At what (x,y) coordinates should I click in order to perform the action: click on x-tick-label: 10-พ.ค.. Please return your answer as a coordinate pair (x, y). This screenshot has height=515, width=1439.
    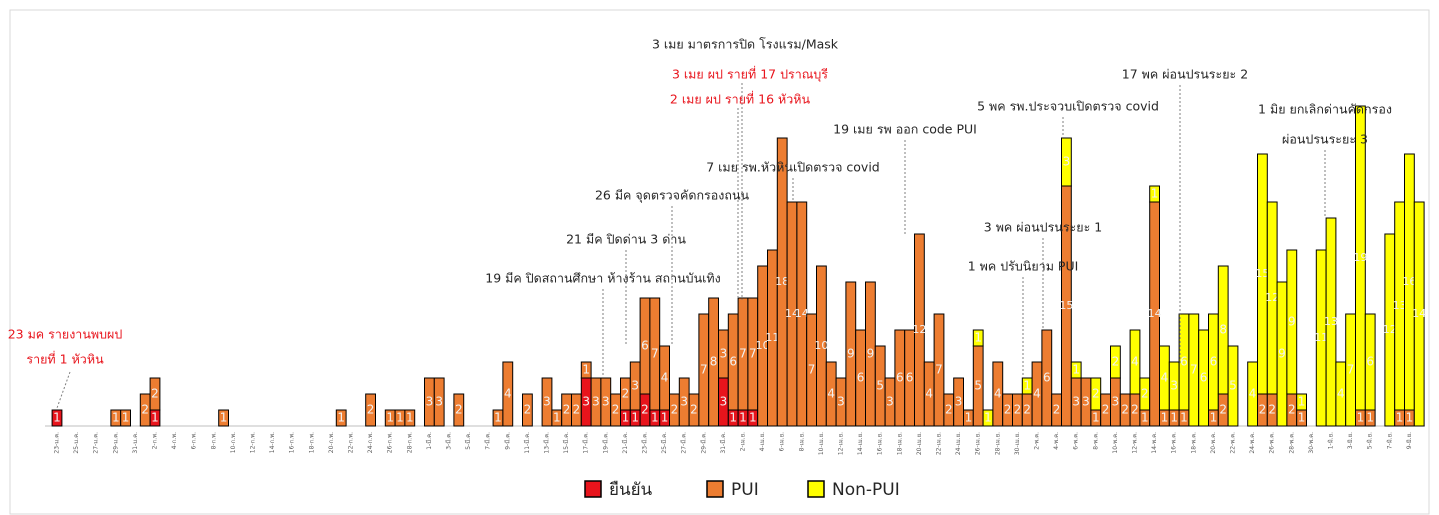
    Looking at the image, I should click on (1115, 443).